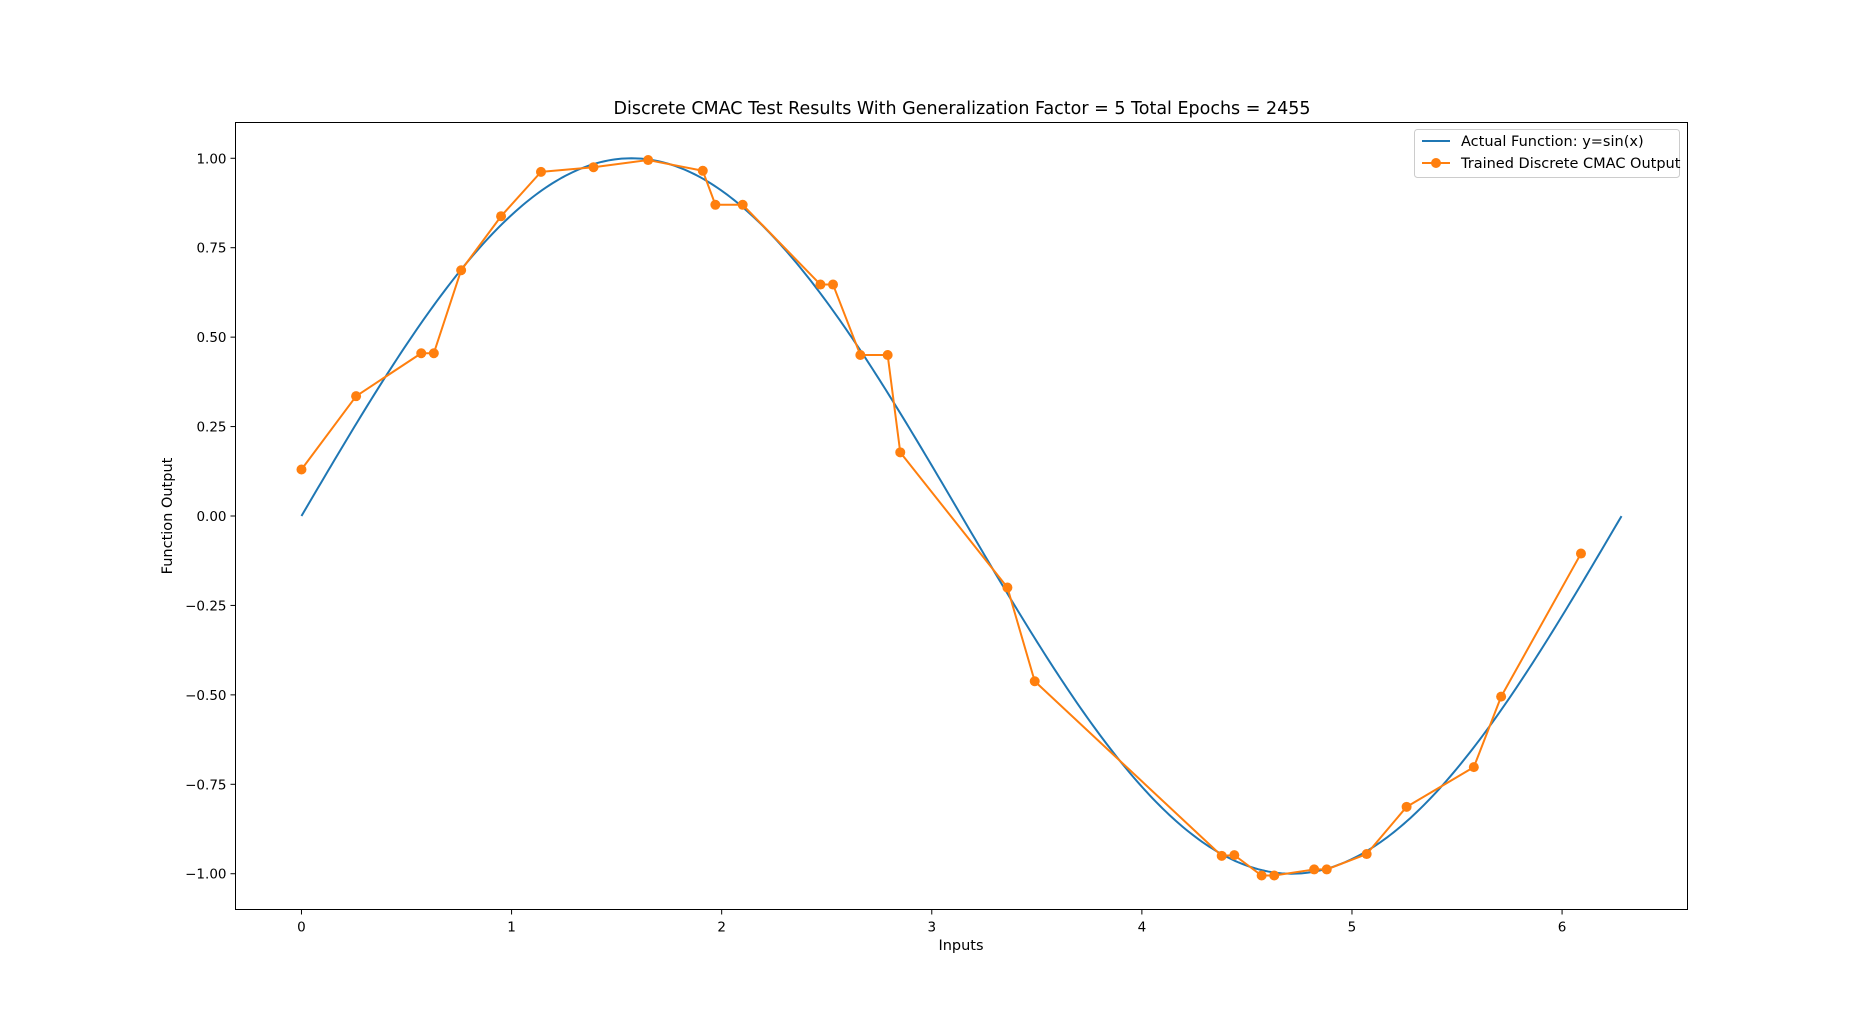  Describe the element at coordinates (511, 928) in the screenshot. I see `x-tick-label: 1` at that location.